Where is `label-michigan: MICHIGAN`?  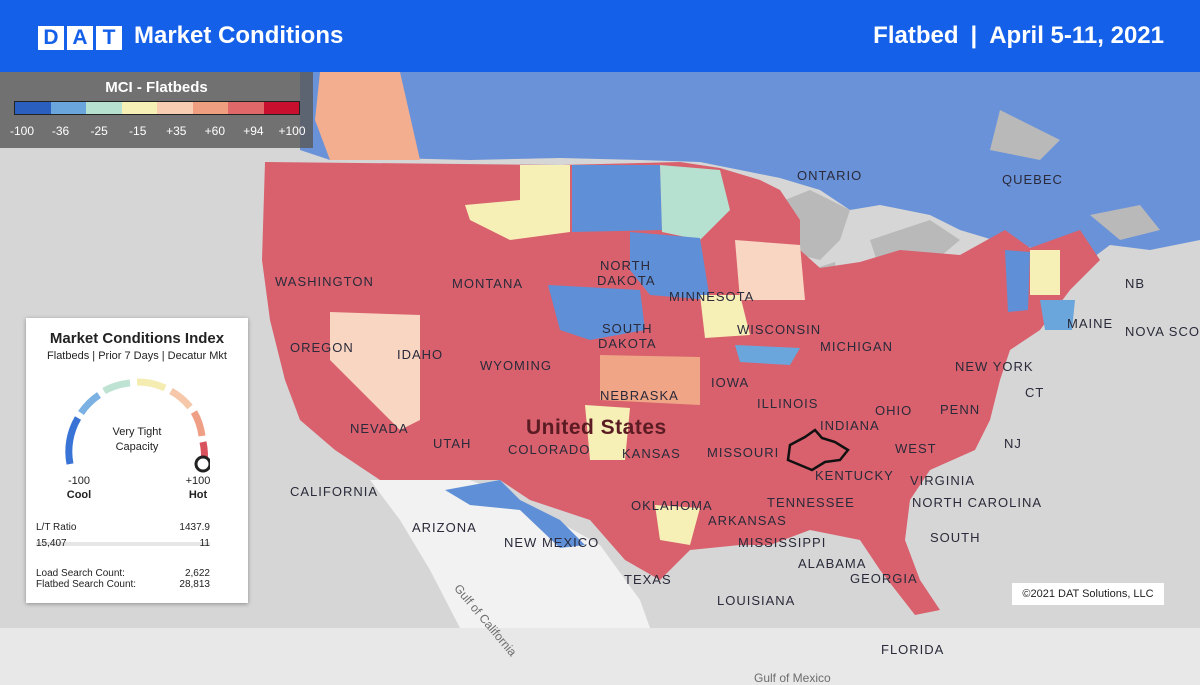 label-michigan: MICHIGAN is located at coordinates (856, 346).